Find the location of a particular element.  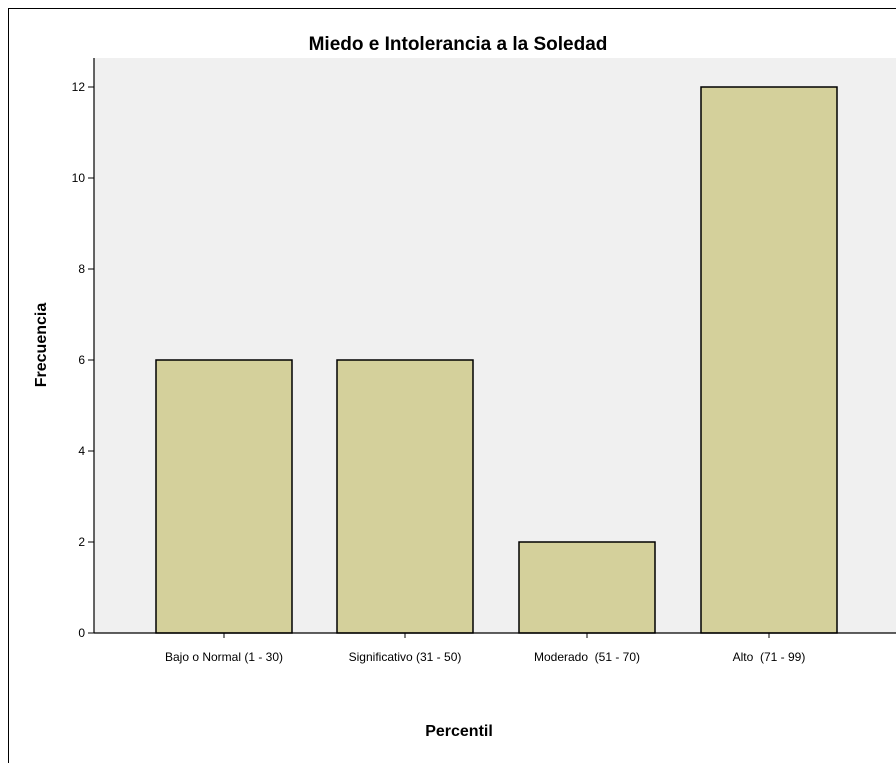

y-tick-label-4: 4 is located at coordinates (81, 451).